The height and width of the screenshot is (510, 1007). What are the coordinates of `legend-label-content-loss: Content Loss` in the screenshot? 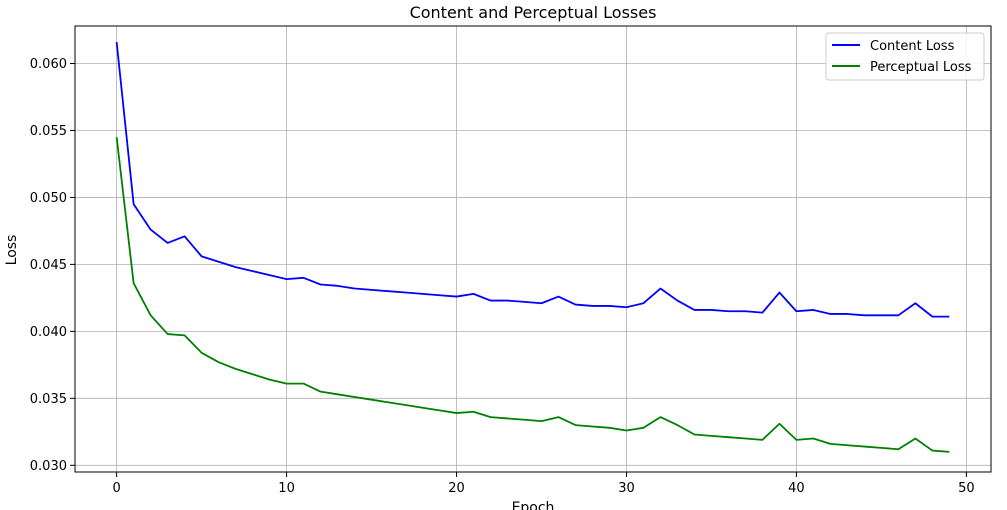 It's located at (912, 46).